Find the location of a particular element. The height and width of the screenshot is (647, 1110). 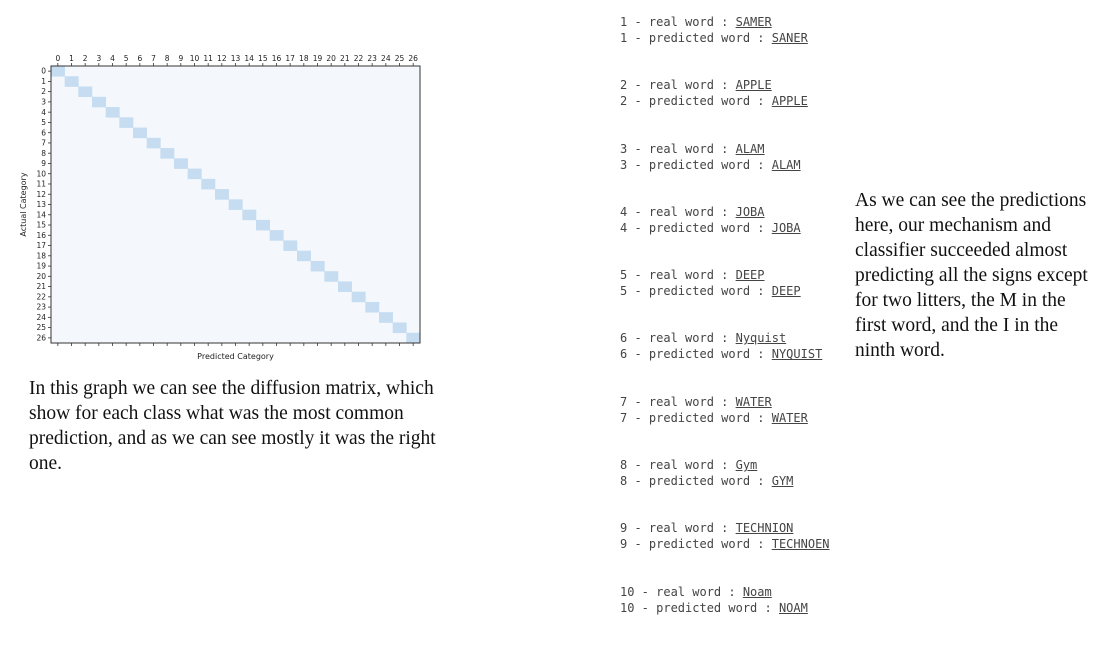

real-line: 8 - real word : Gym is located at coordinates (725, 465).